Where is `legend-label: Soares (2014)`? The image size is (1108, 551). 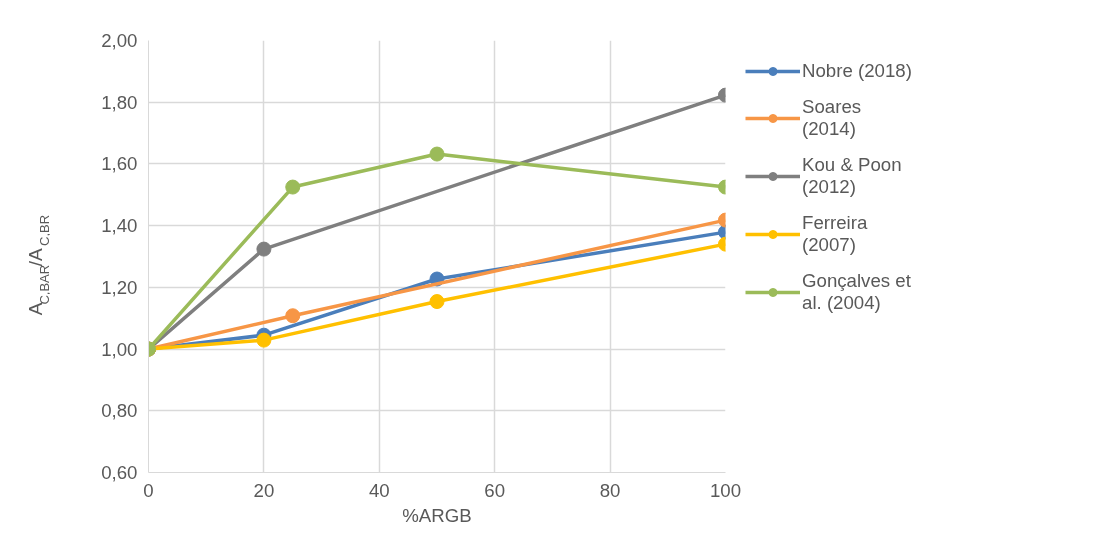
legend-label: Soares (2014) is located at coordinates (832, 118).